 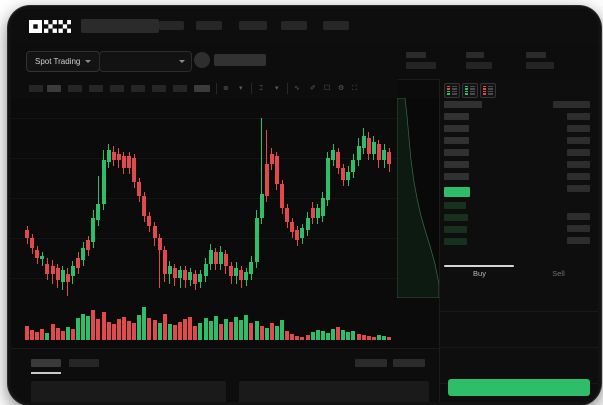 I want to click on chevron-down-icon: ▾, so click(x=241, y=88).